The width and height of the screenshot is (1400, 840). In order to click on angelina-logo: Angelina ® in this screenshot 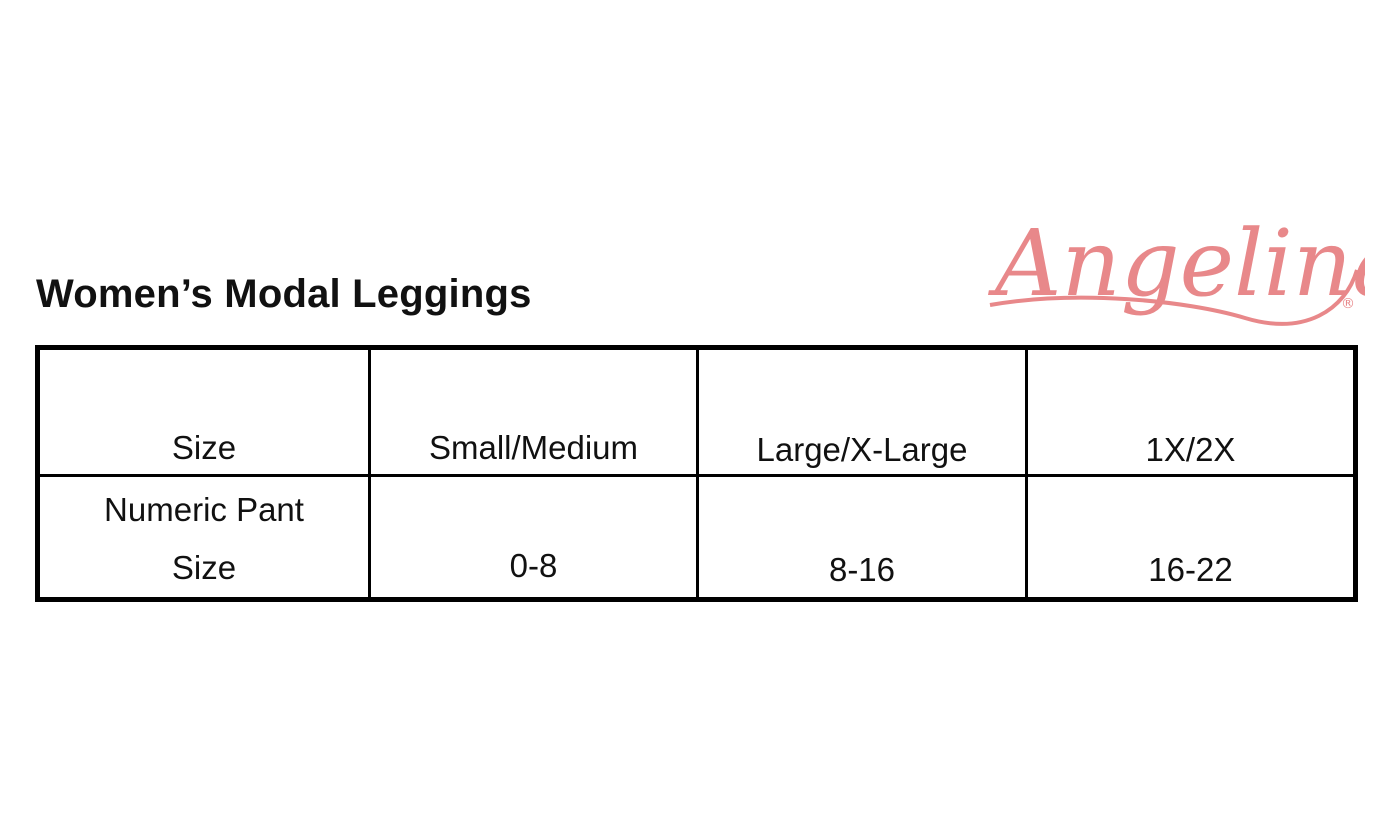, I will do `click(1192, 267)`.